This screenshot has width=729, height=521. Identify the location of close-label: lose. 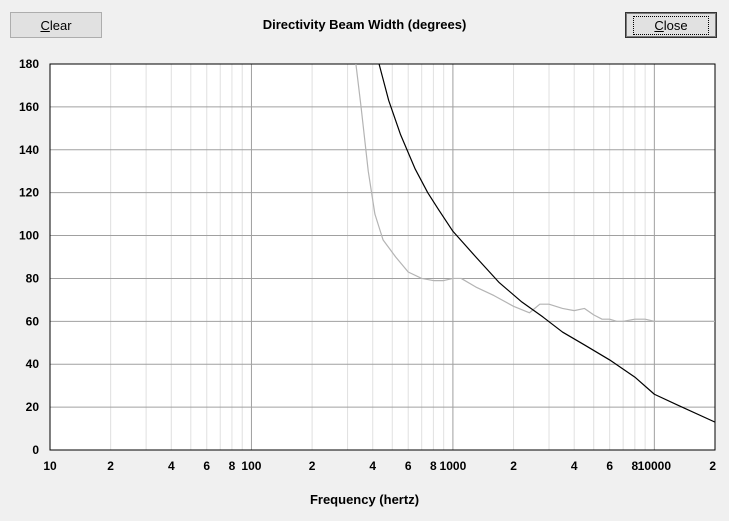
(675, 25).